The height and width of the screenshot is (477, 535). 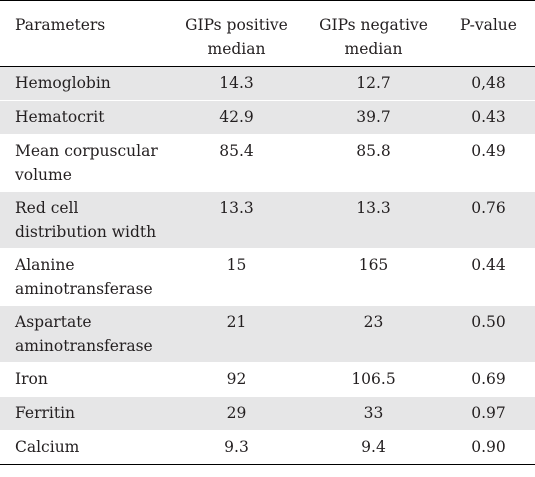 What do you see at coordinates (373, 447) in the screenshot?
I see `cell-negative-median: 9.4` at bounding box center [373, 447].